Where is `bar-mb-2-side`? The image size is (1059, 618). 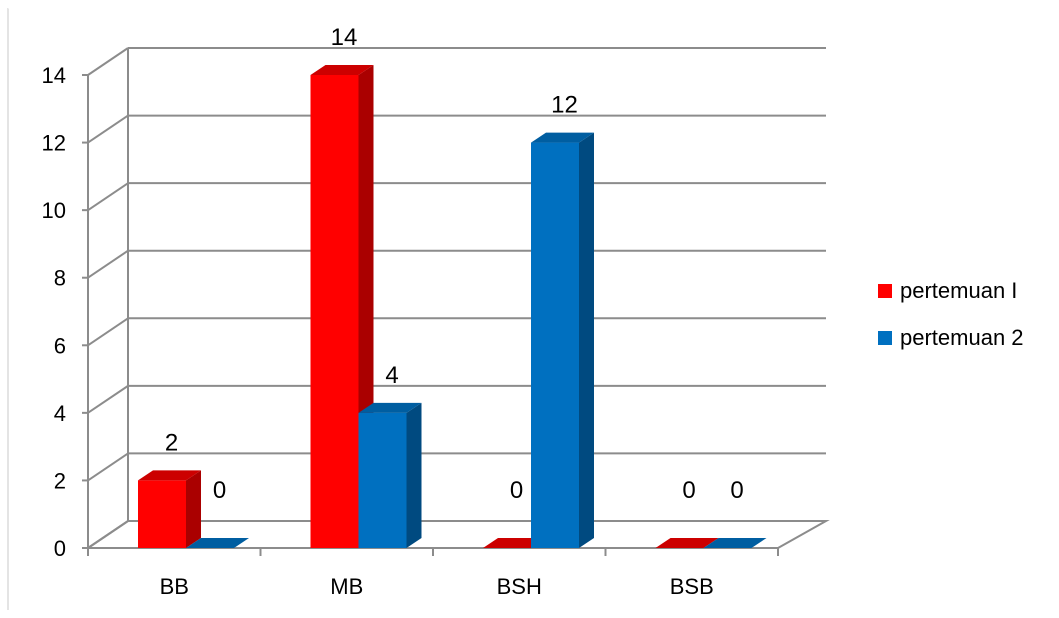 bar-mb-2-side is located at coordinates (414, 475).